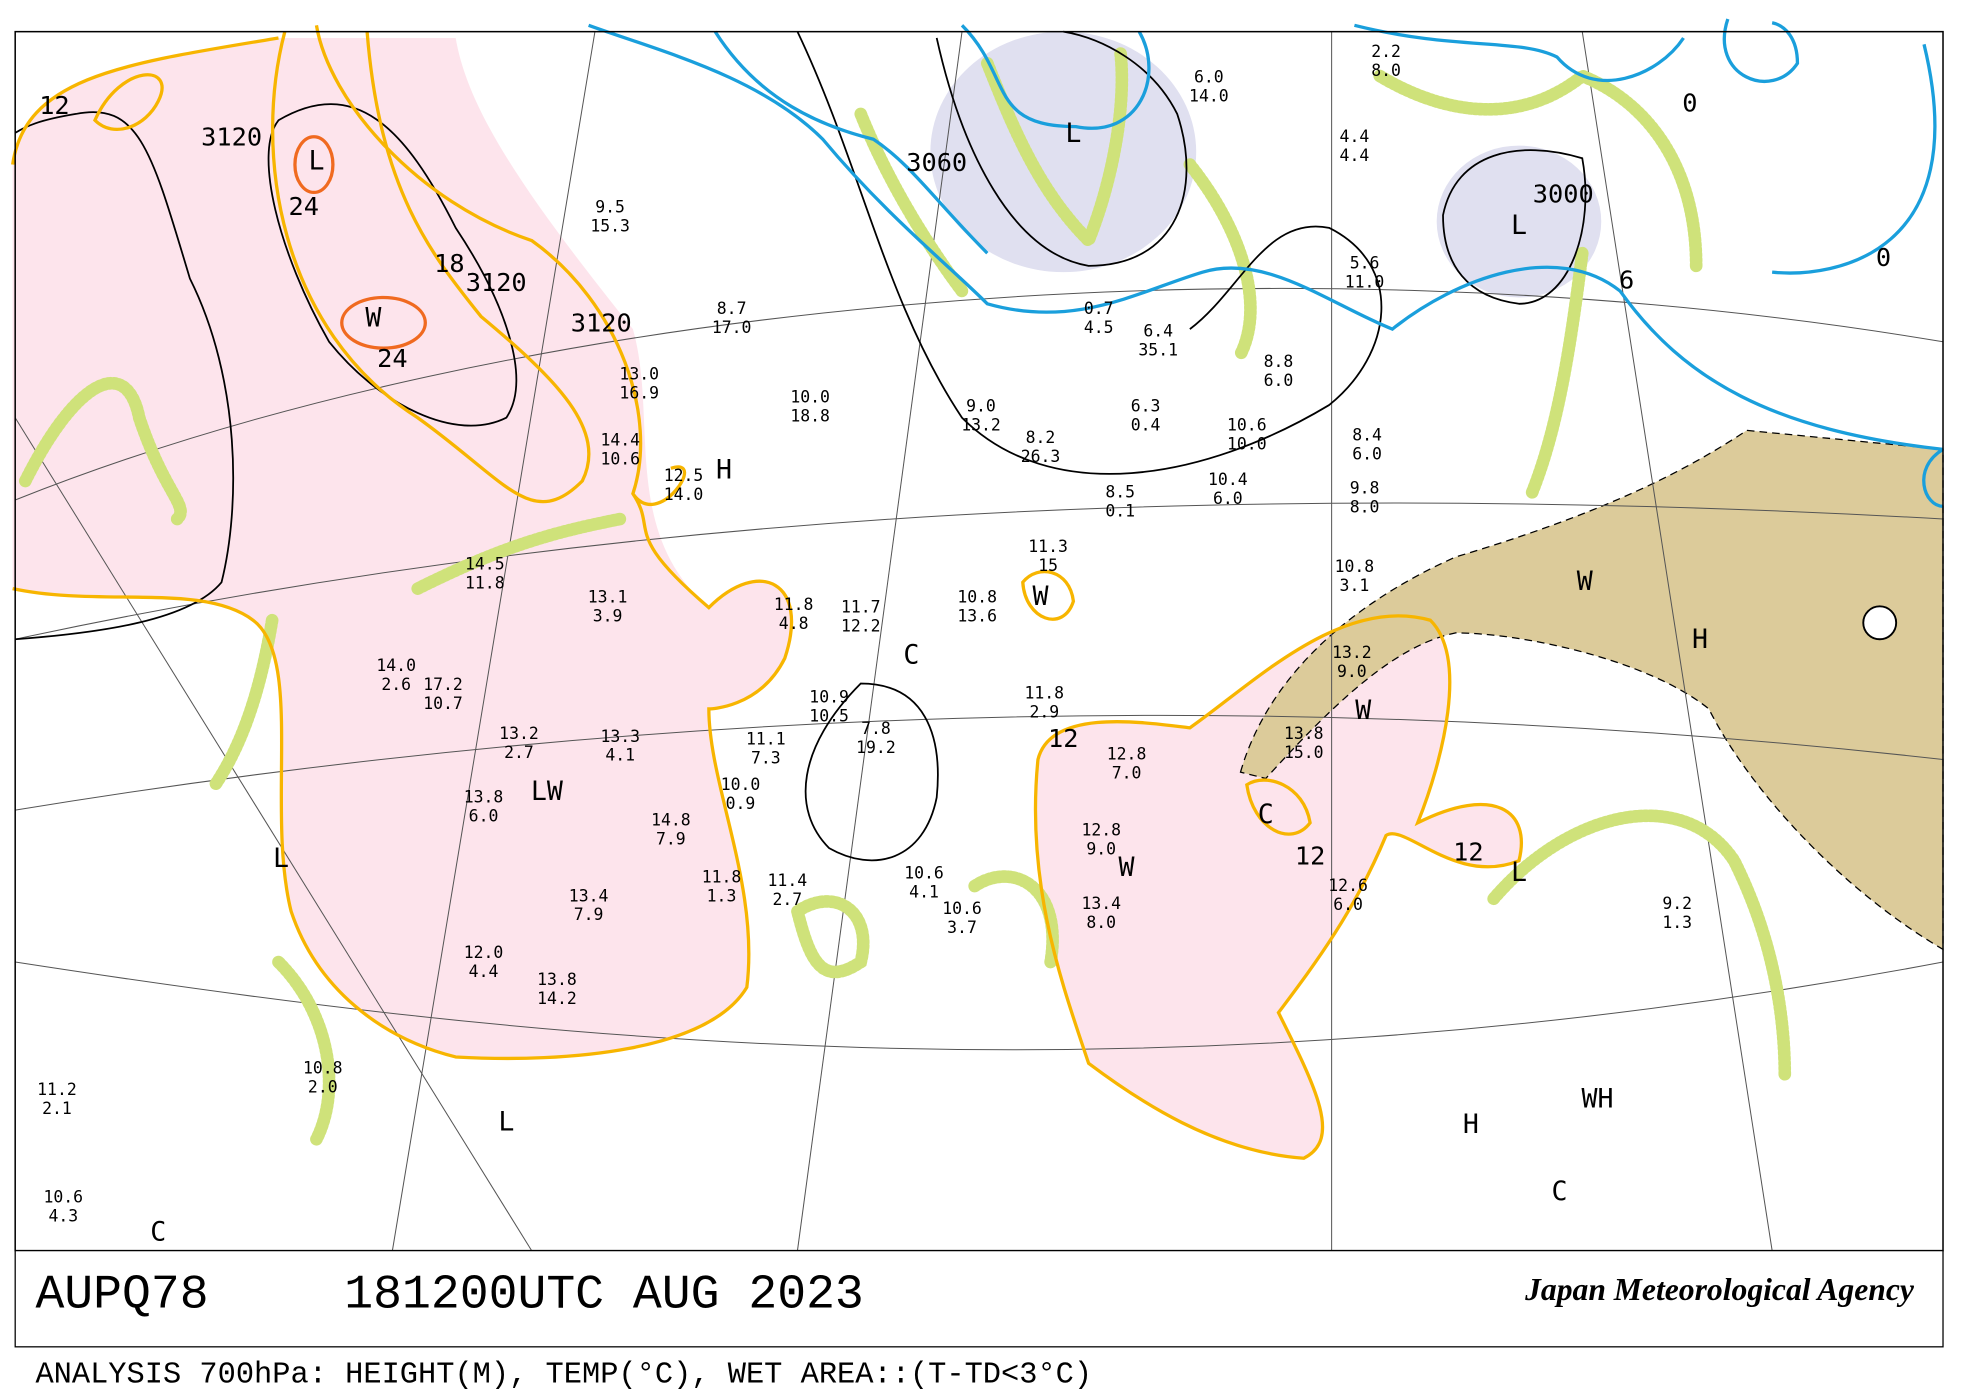  What do you see at coordinates (1101, 829) in the screenshot?
I see `station-temp: 12.8` at bounding box center [1101, 829].